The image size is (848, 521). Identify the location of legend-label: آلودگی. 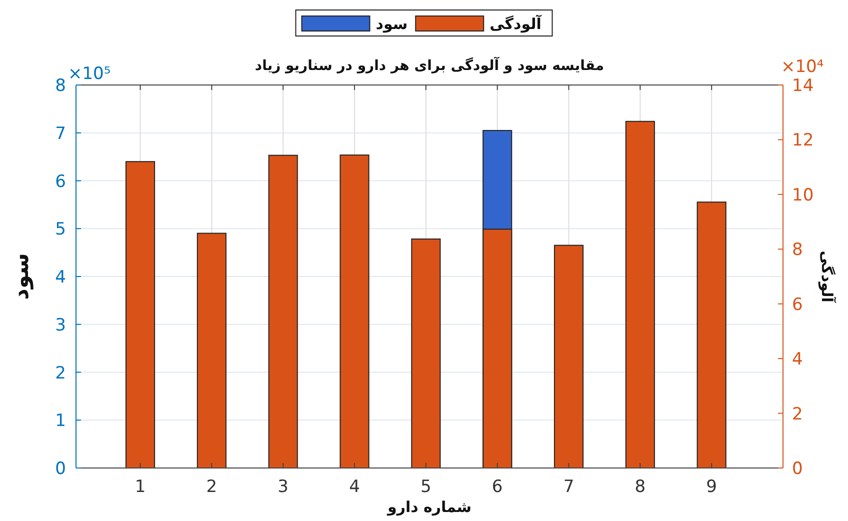
(516, 23).